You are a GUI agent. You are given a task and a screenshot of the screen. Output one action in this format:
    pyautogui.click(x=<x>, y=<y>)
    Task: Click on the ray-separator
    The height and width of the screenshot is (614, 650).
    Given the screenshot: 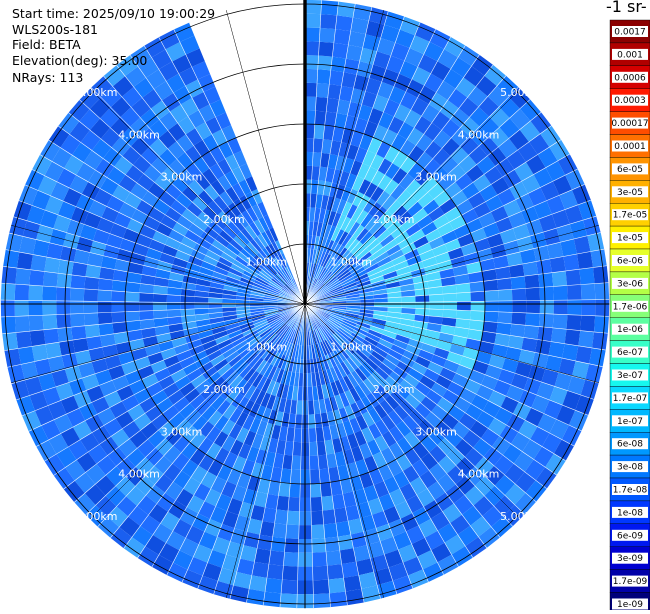 What is the action you would take?
    pyautogui.click(x=420, y=403)
    